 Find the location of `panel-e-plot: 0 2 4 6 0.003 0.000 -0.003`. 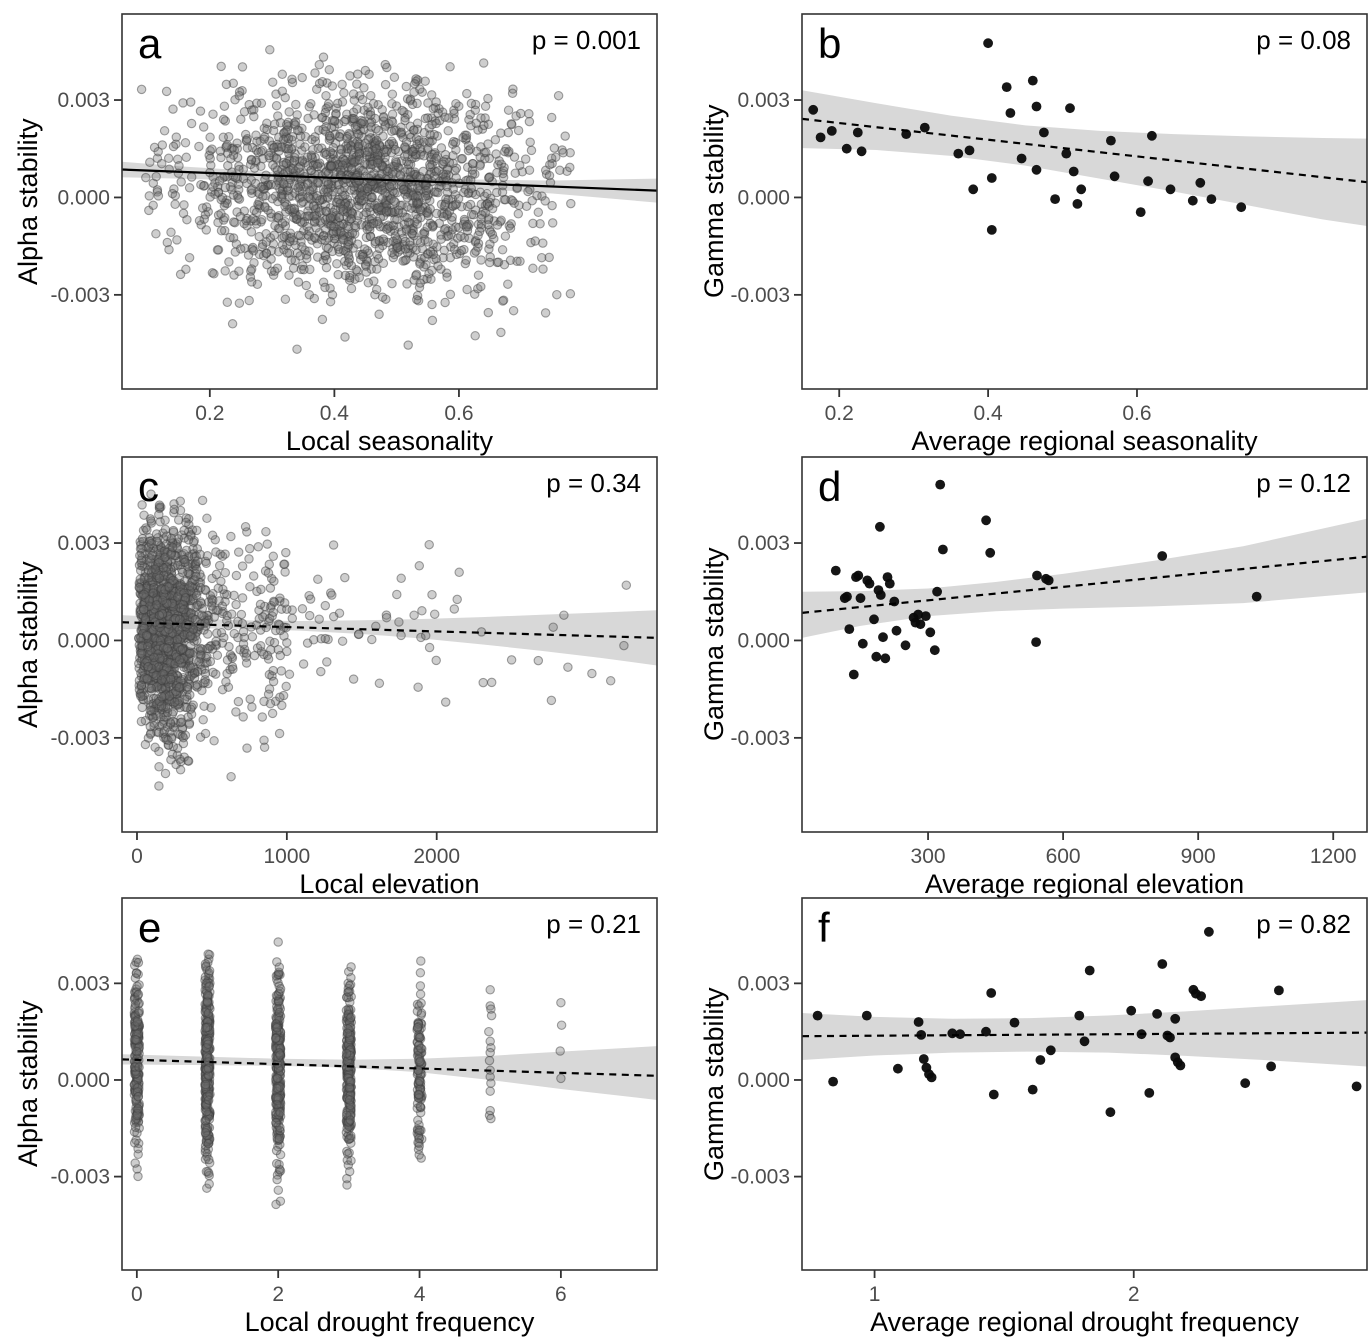

panel-e-plot: 0 2 4 6 0.003 0.000 -0.003 is located at coordinates (354, 1101).